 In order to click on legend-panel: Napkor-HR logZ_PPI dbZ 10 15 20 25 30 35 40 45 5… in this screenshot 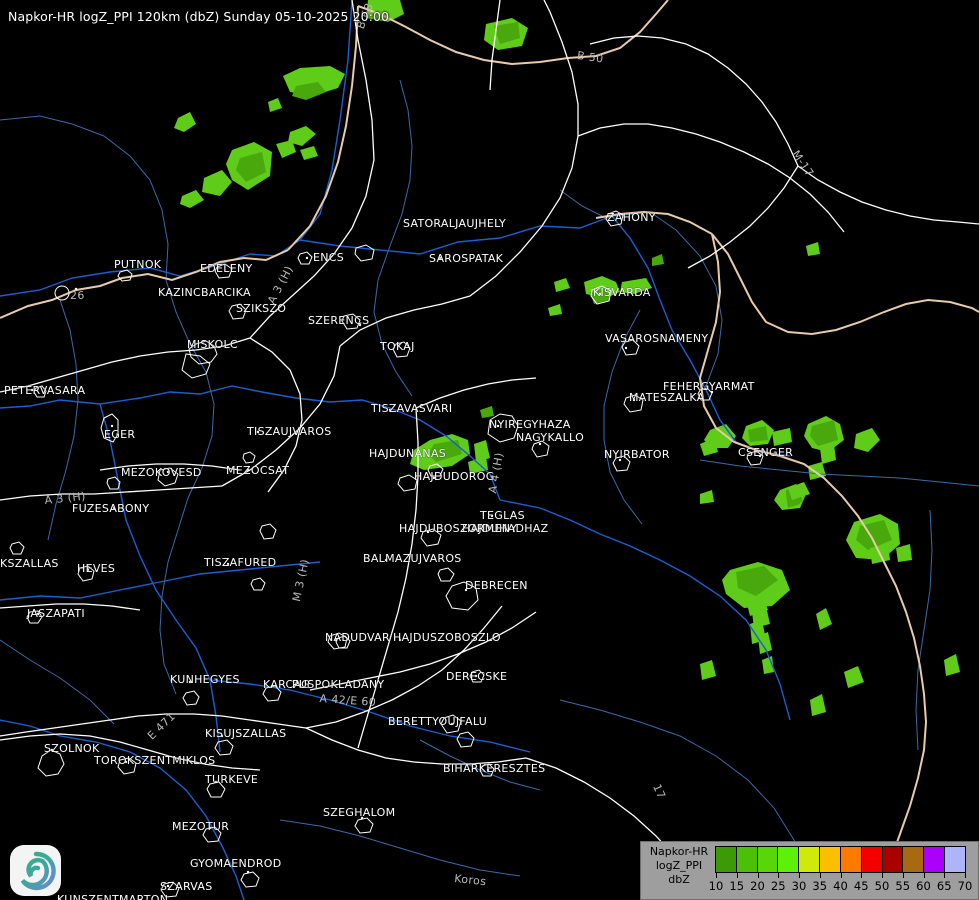, I will do `click(809, 870)`.